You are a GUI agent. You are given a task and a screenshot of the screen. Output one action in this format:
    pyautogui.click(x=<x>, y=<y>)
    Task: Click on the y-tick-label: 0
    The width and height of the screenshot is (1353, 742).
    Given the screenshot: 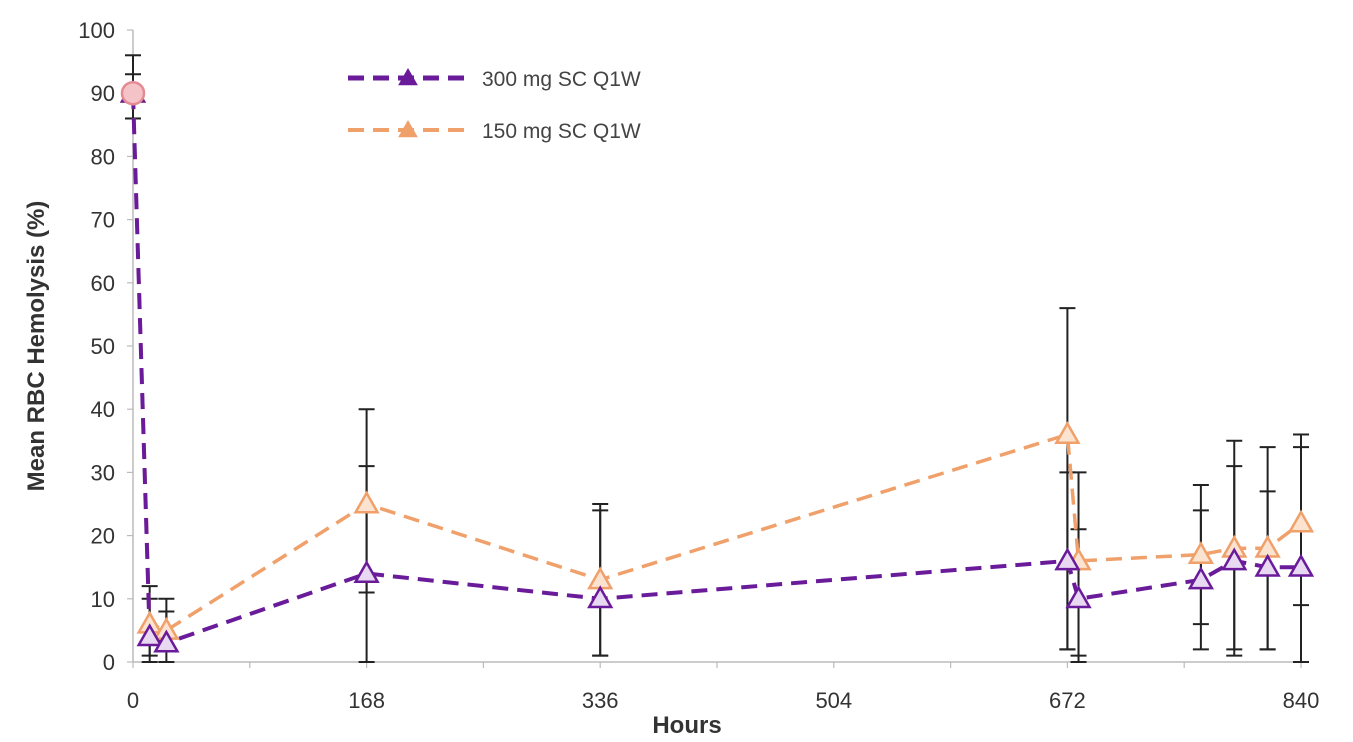 What is the action you would take?
    pyautogui.click(x=109, y=662)
    